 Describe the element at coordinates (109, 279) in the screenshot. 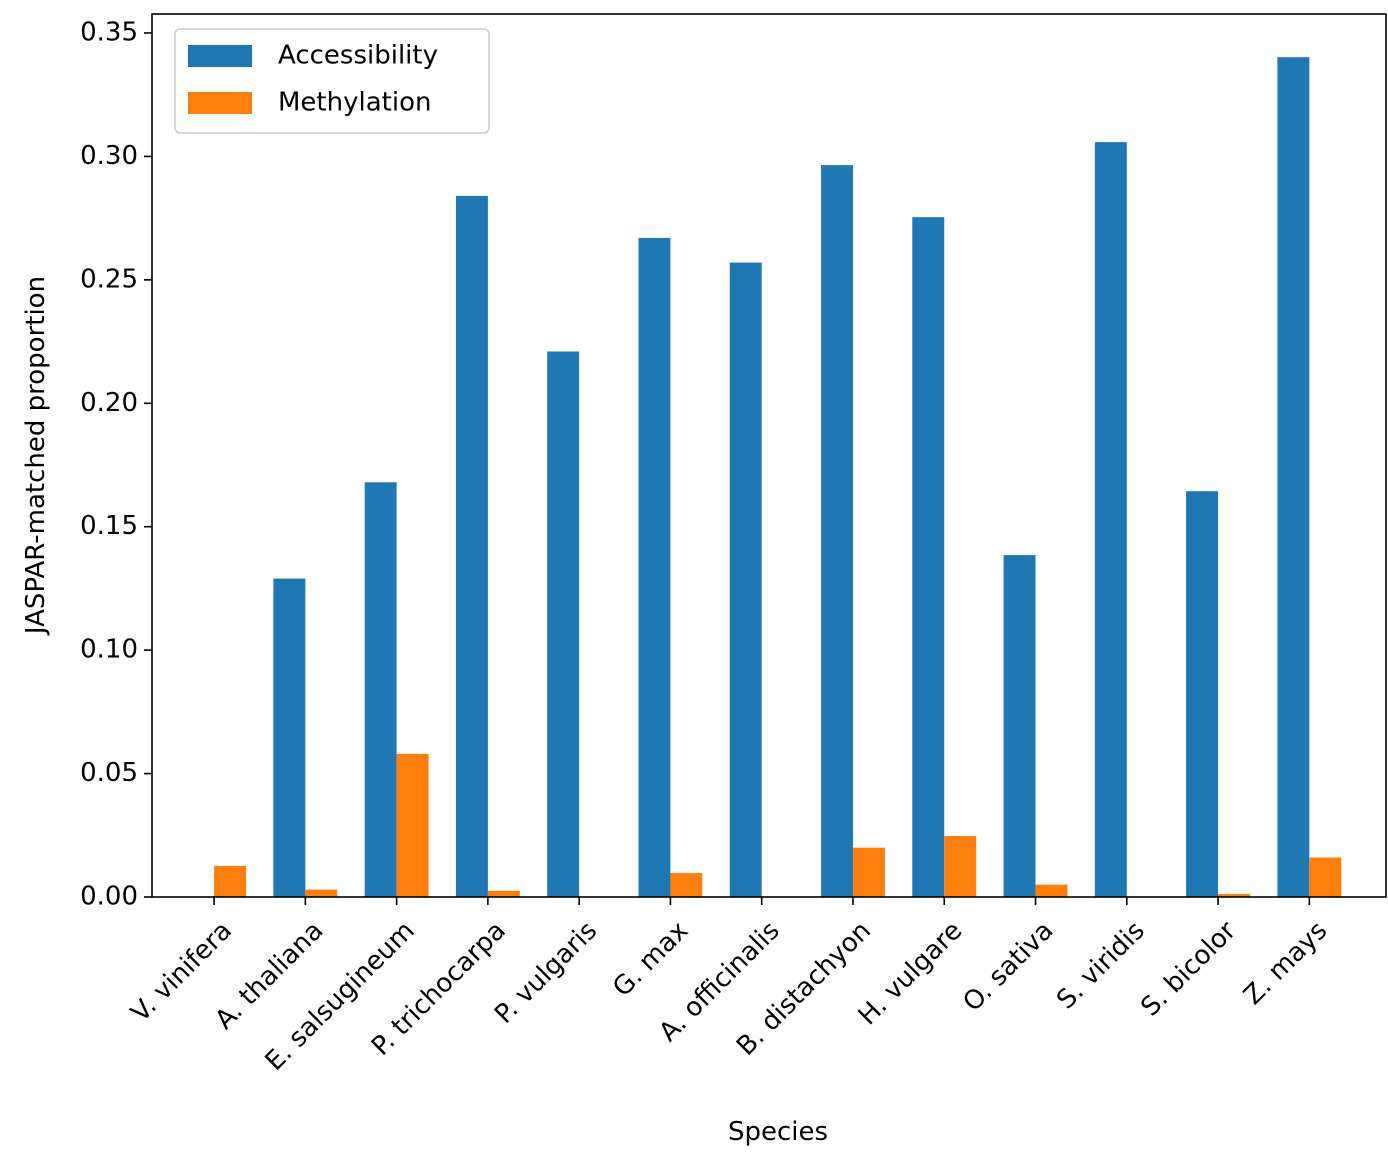

I see `y-tick-label: 0.25` at that location.